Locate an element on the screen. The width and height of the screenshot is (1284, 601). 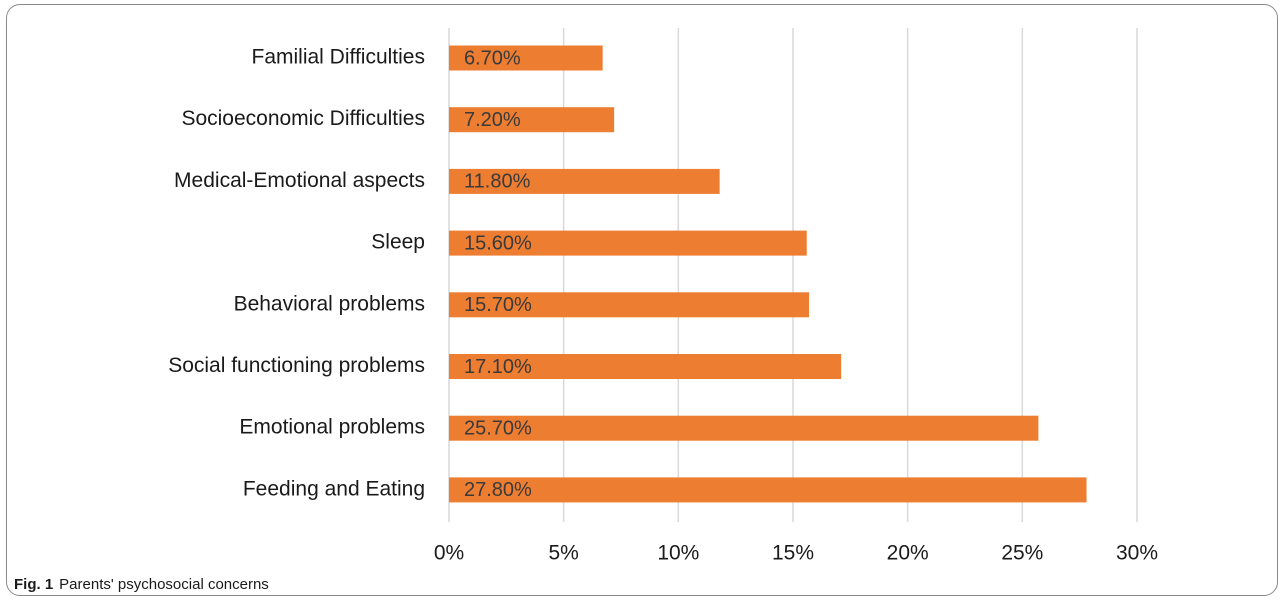
data-label: 27.80% is located at coordinates (498, 490).